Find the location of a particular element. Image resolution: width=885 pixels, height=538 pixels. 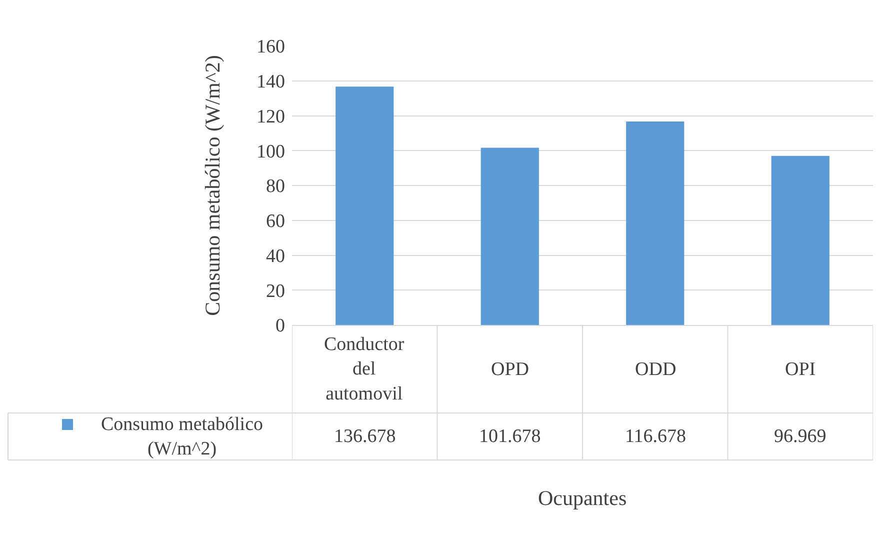

y-tick-label: 160 is located at coordinates (270, 47).